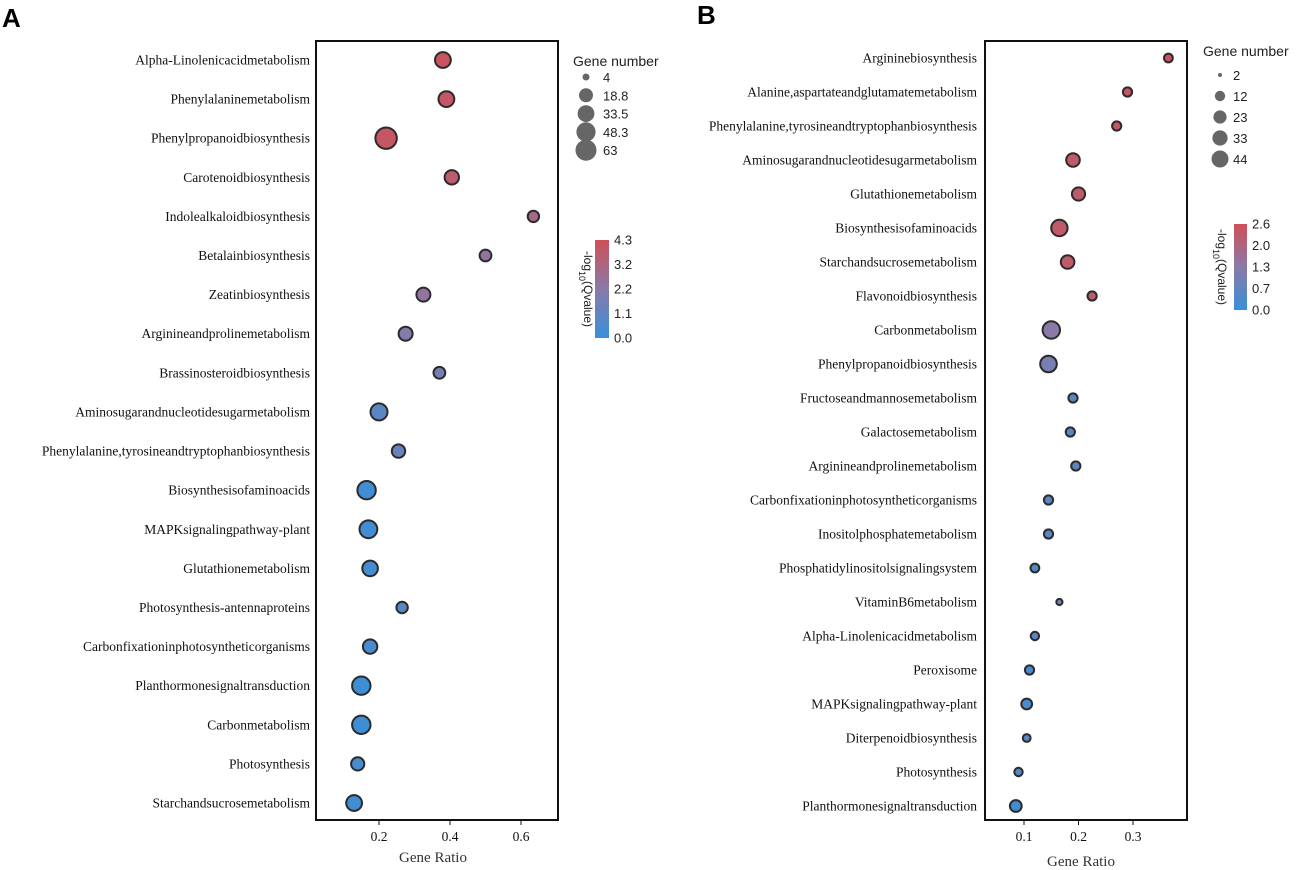 This screenshot has width=1299, height=870. What do you see at coordinates (1246, 51) in the screenshot?
I see `size-legend-title-b: Gene number` at bounding box center [1246, 51].